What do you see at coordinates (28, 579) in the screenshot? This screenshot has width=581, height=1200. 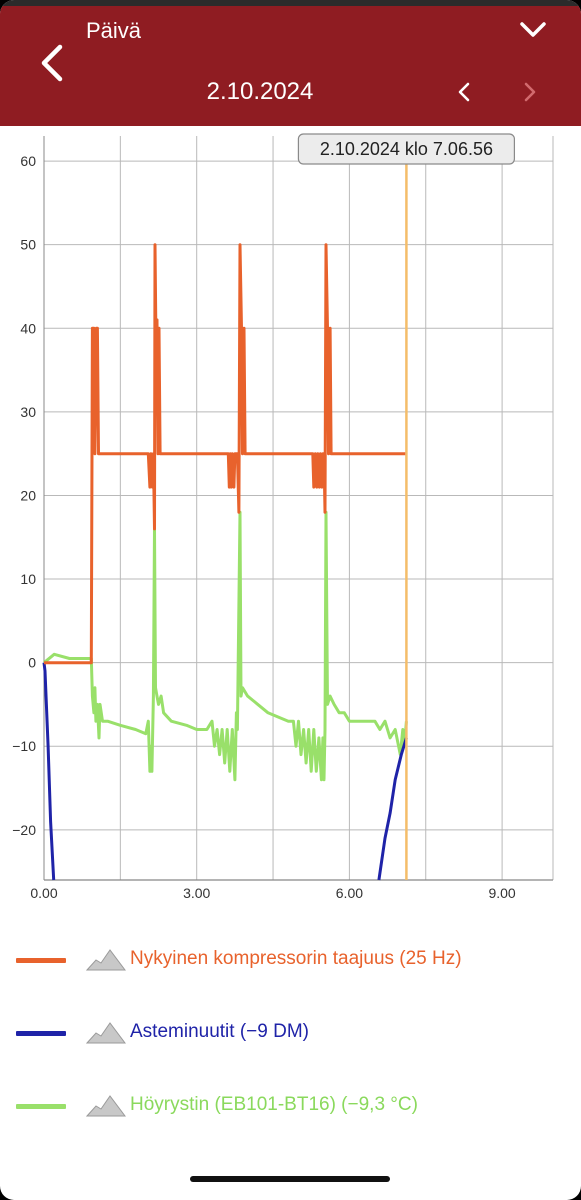 I see `y-tick-label: 10` at bounding box center [28, 579].